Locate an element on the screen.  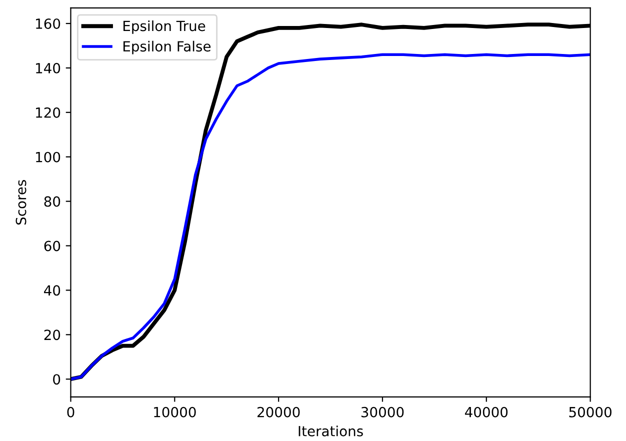
y-axis-title: Scores is located at coordinates (21, 202).